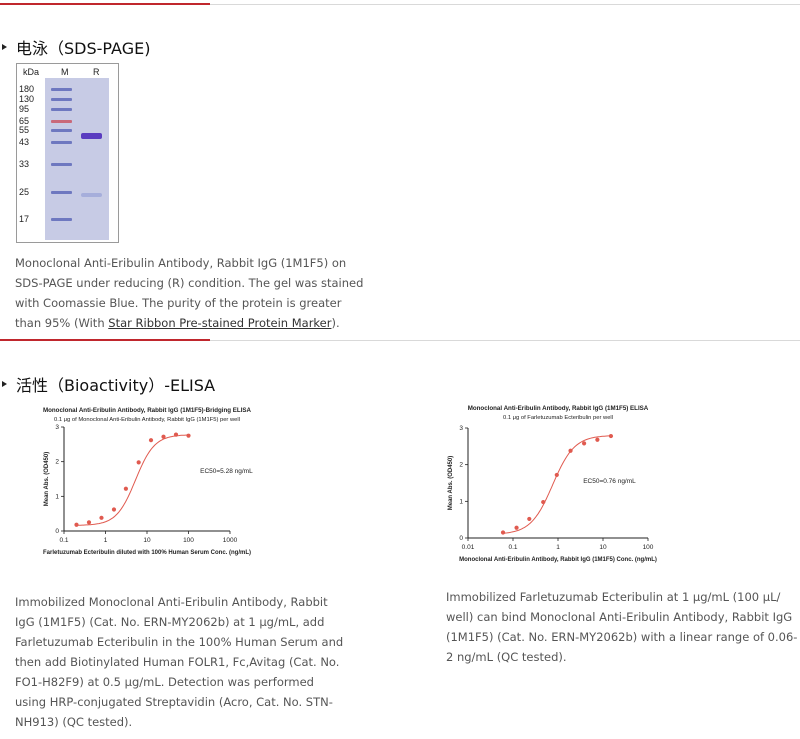 The width and height of the screenshot is (800, 739). I want to click on elisa-title: 活性（Bioactivity）-ELISA, so click(116, 385).